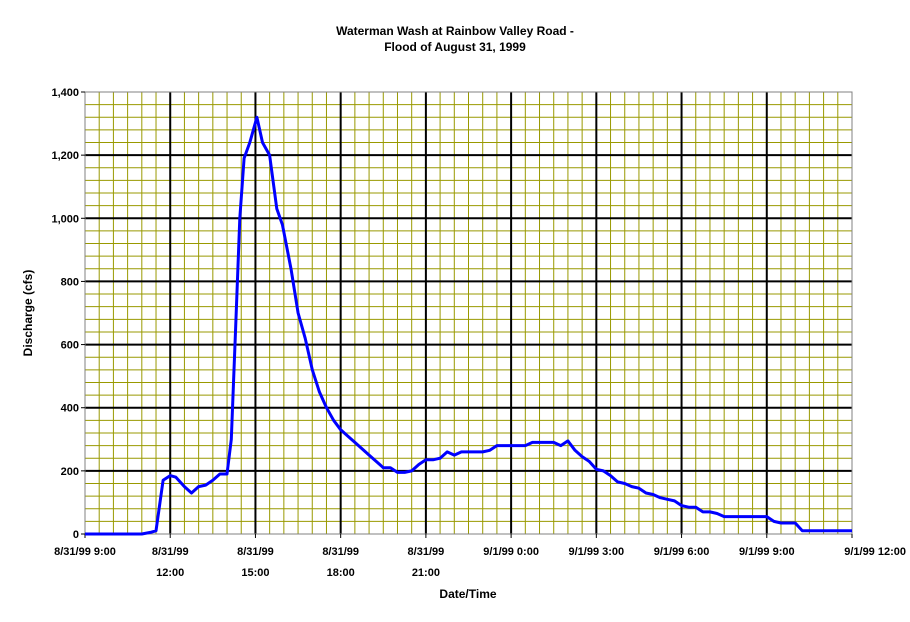 The height and width of the screenshot is (622, 910). I want to click on y-tick-label: 200, so click(70, 472).